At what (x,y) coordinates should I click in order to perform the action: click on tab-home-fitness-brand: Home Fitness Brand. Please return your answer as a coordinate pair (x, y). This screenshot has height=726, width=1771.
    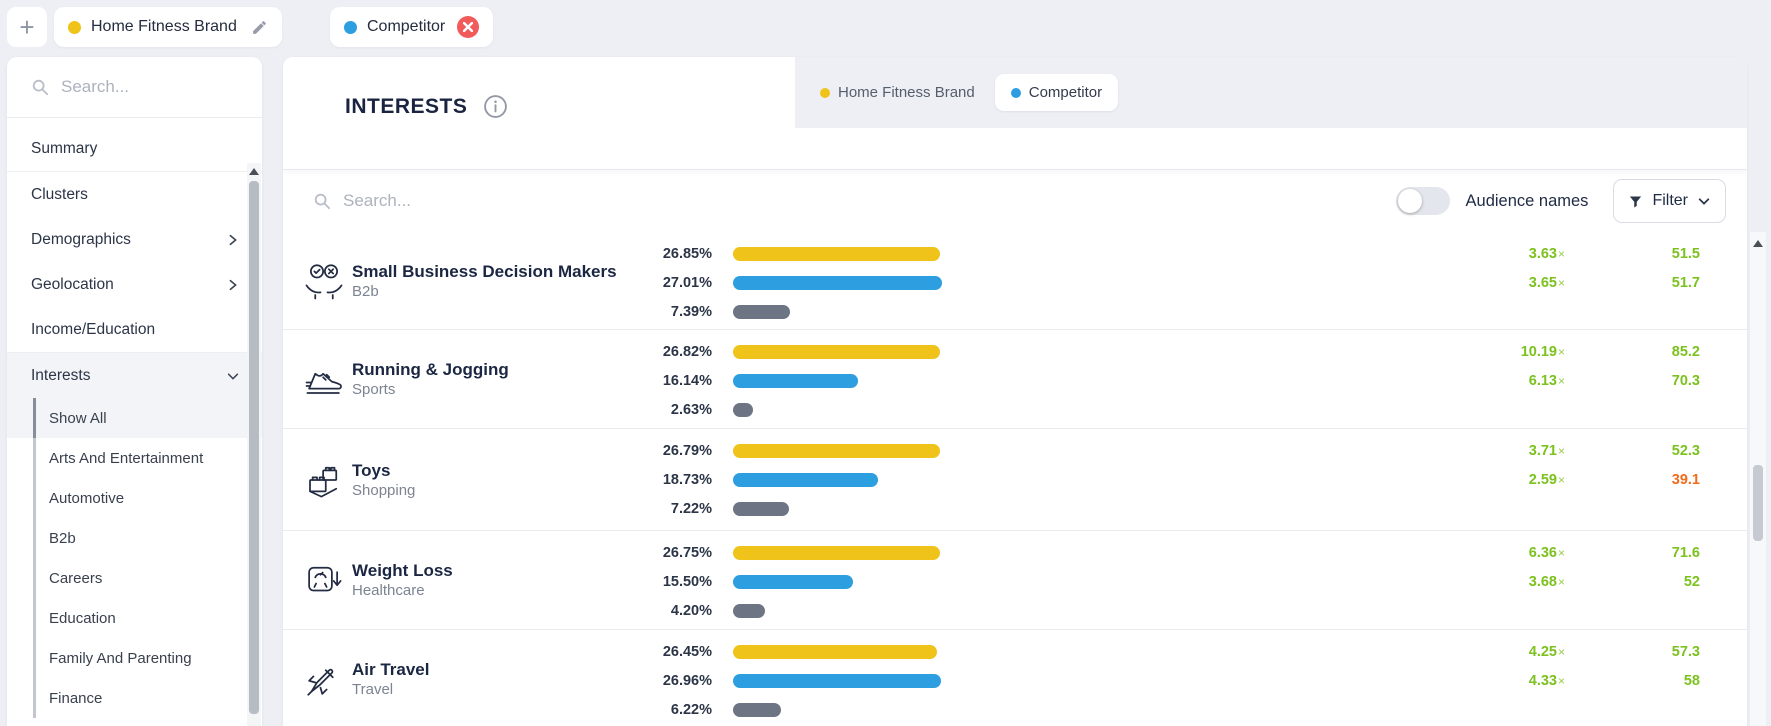
    Looking at the image, I should click on (168, 27).